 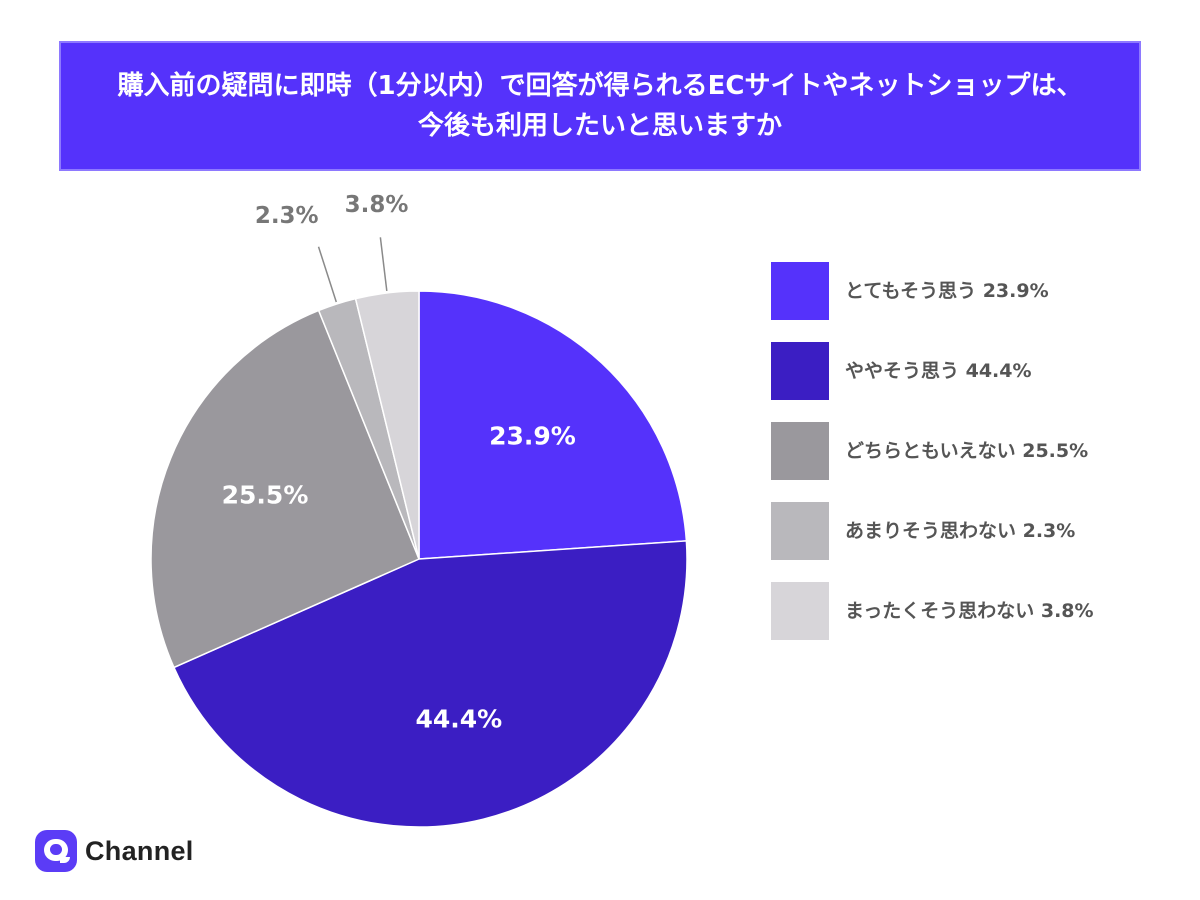 I want to click on chart-title-line-2: 今後も利用したいと思いますか, so click(x=599, y=126).